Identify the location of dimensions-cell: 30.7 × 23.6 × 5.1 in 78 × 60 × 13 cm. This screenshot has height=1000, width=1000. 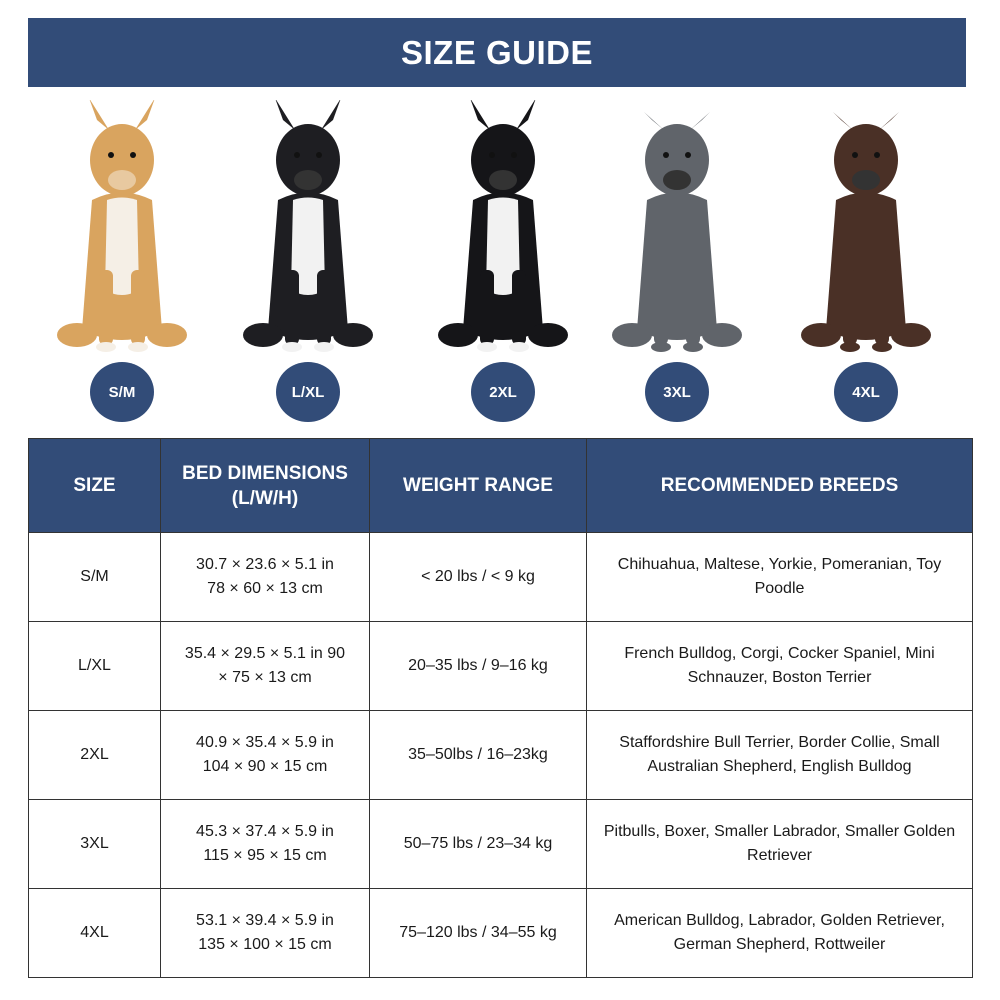
(265, 577).